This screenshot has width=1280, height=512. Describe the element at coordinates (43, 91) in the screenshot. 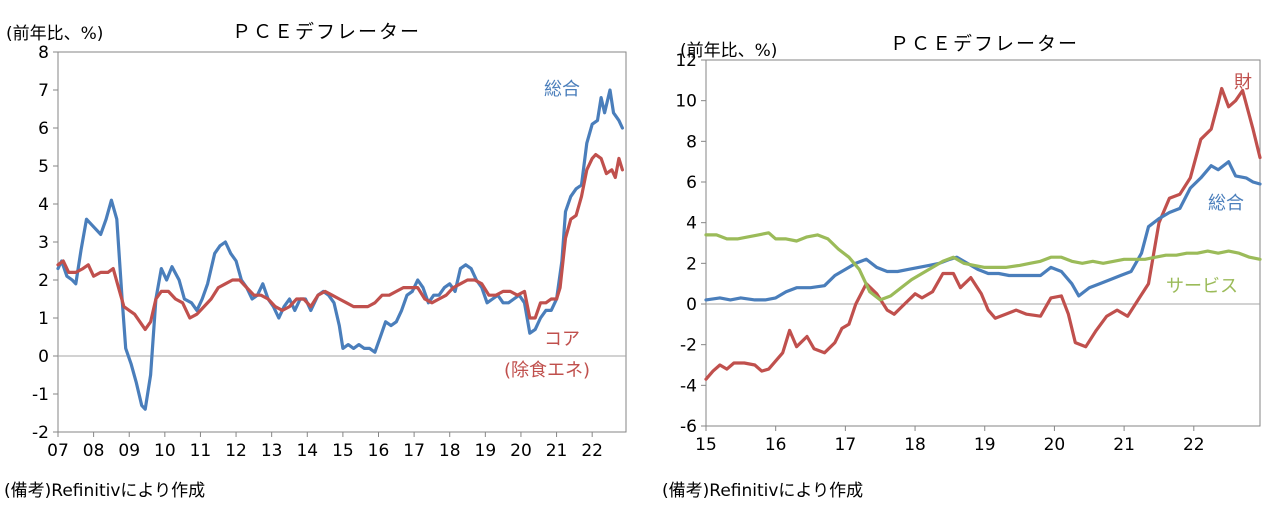

I see `y-tick-label: 7` at that location.